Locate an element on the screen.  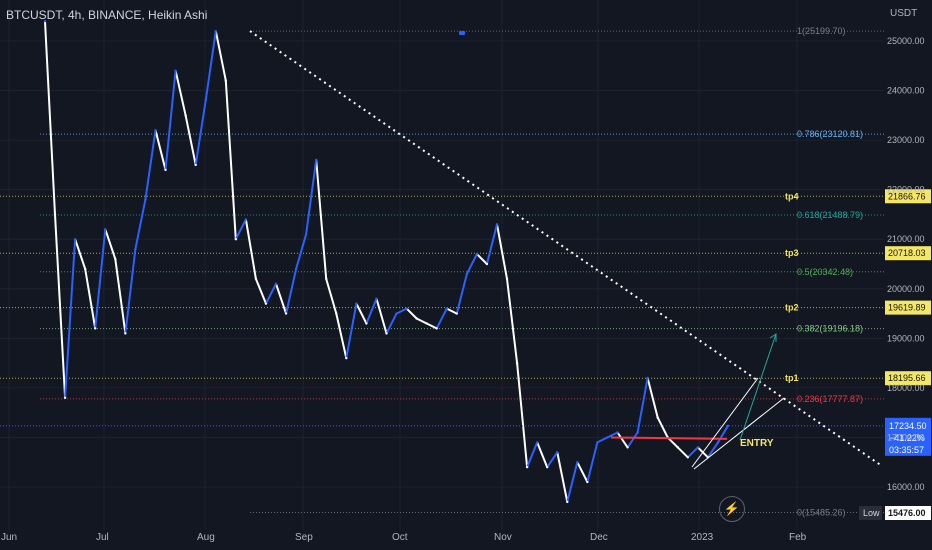
y-tick-label: 21000.00 is located at coordinates (906, 239).